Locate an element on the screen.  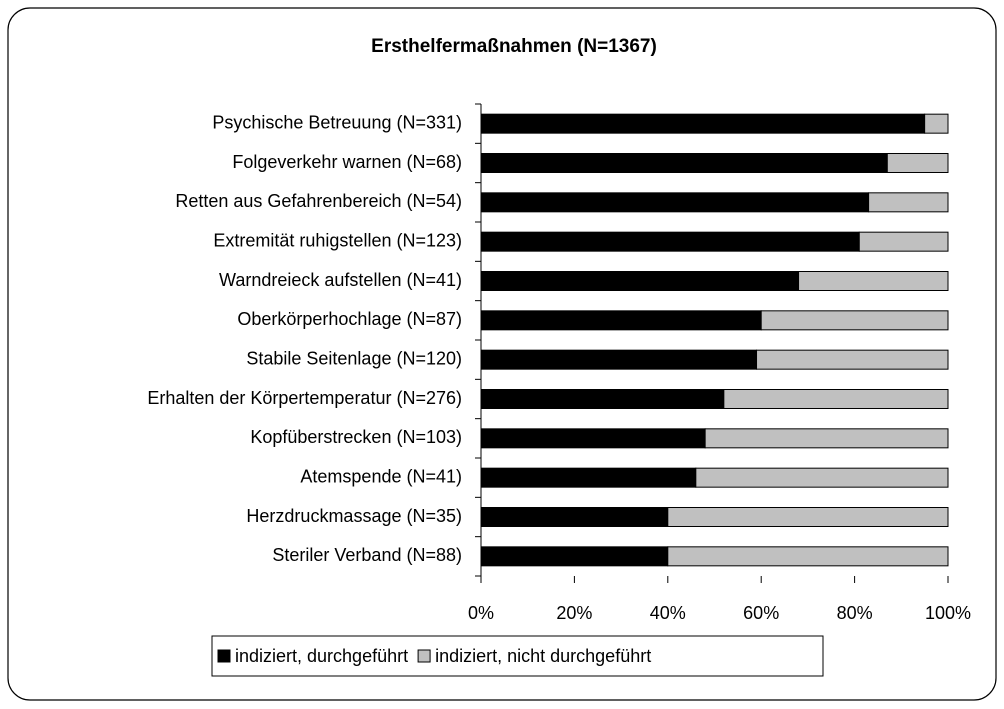
y-tick-label: Atemspende (N=41) is located at coordinates (381, 476).